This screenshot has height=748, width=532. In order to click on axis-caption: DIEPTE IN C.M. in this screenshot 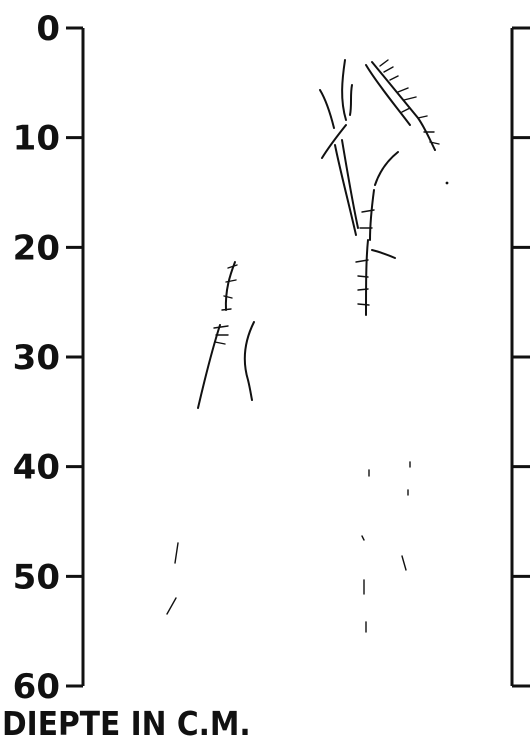, I will do `click(126, 723)`.